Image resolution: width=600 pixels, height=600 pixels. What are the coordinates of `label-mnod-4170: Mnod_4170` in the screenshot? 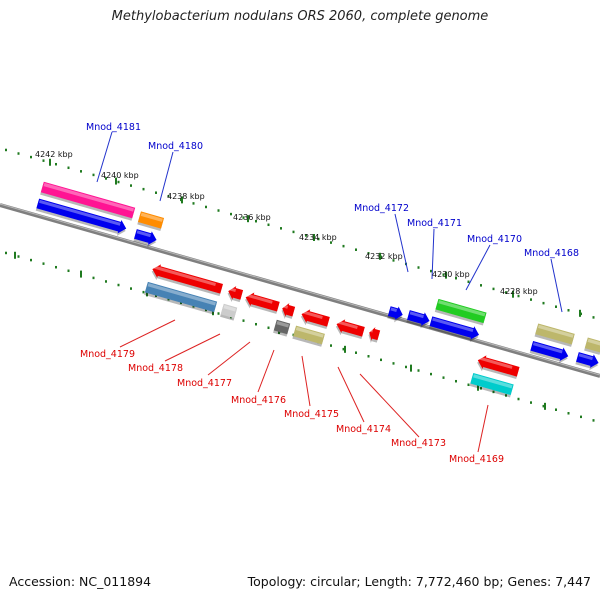 It's located at (494, 239).